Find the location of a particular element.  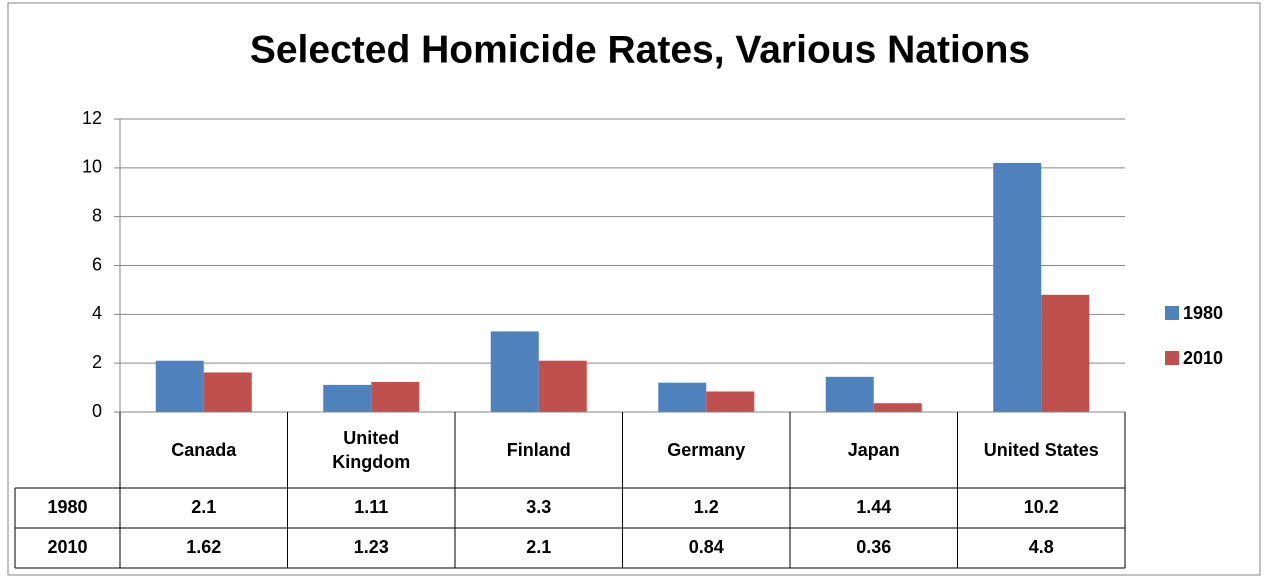

x-tick-label-wrap: United States is located at coordinates (1042, 450).